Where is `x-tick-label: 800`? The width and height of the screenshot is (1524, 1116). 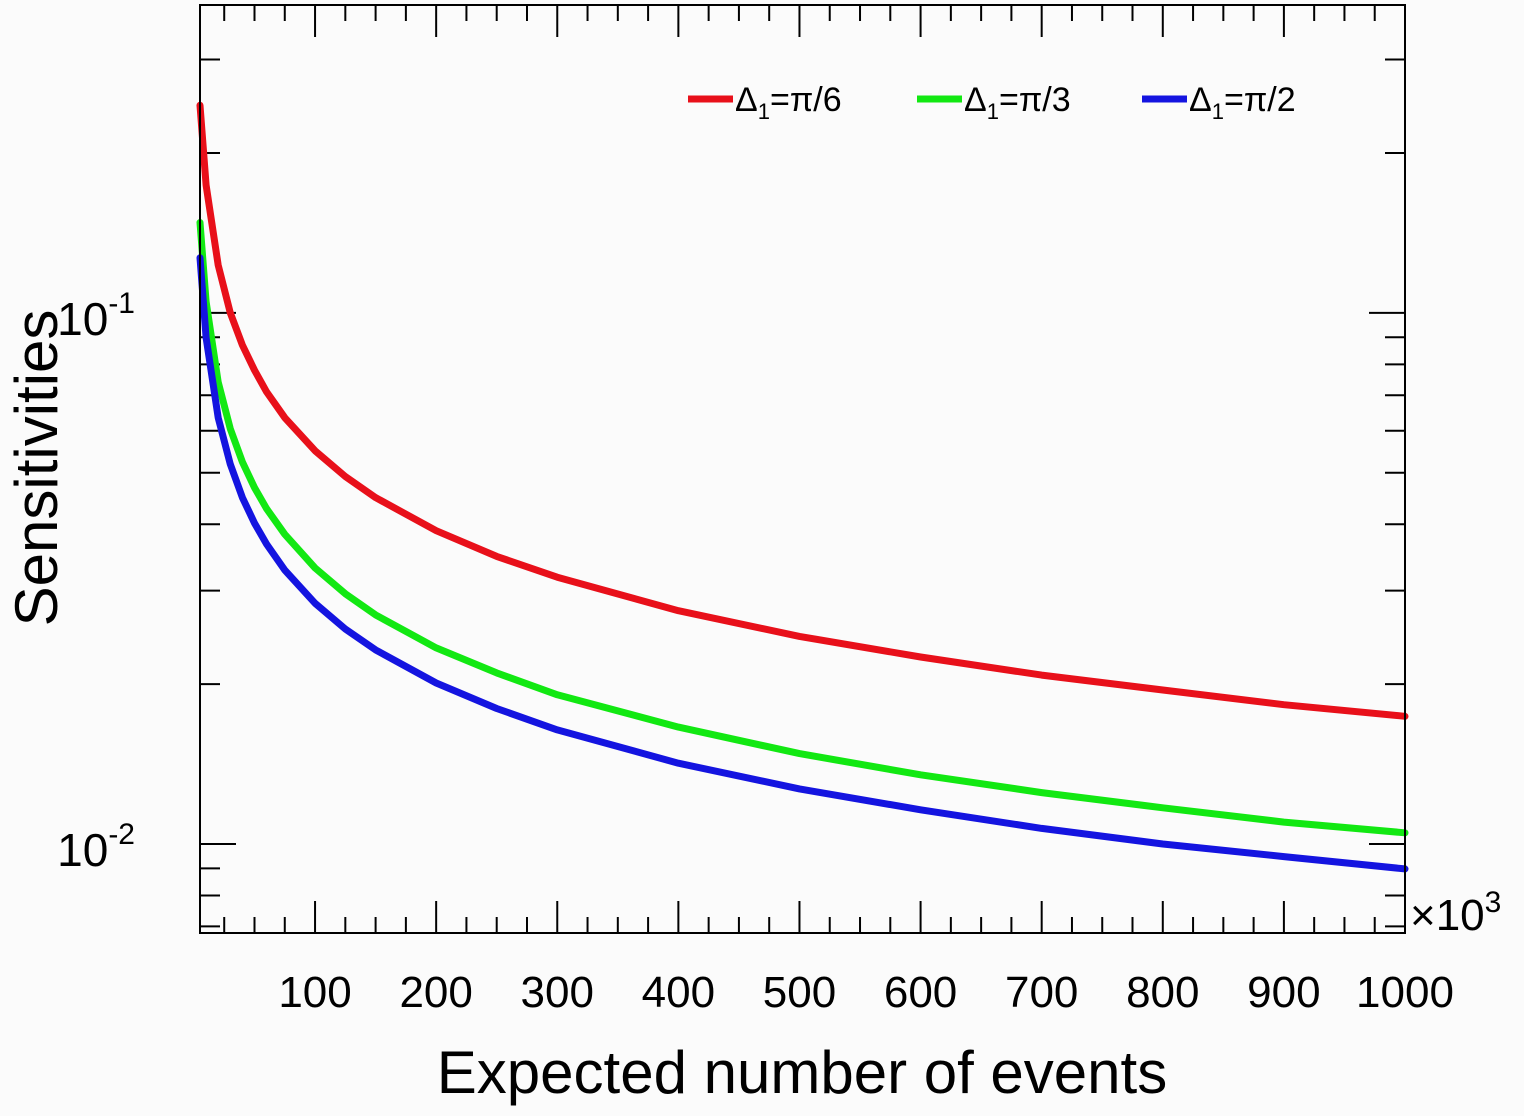
x-tick-label: 800 is located at coordinates (1162, 992).